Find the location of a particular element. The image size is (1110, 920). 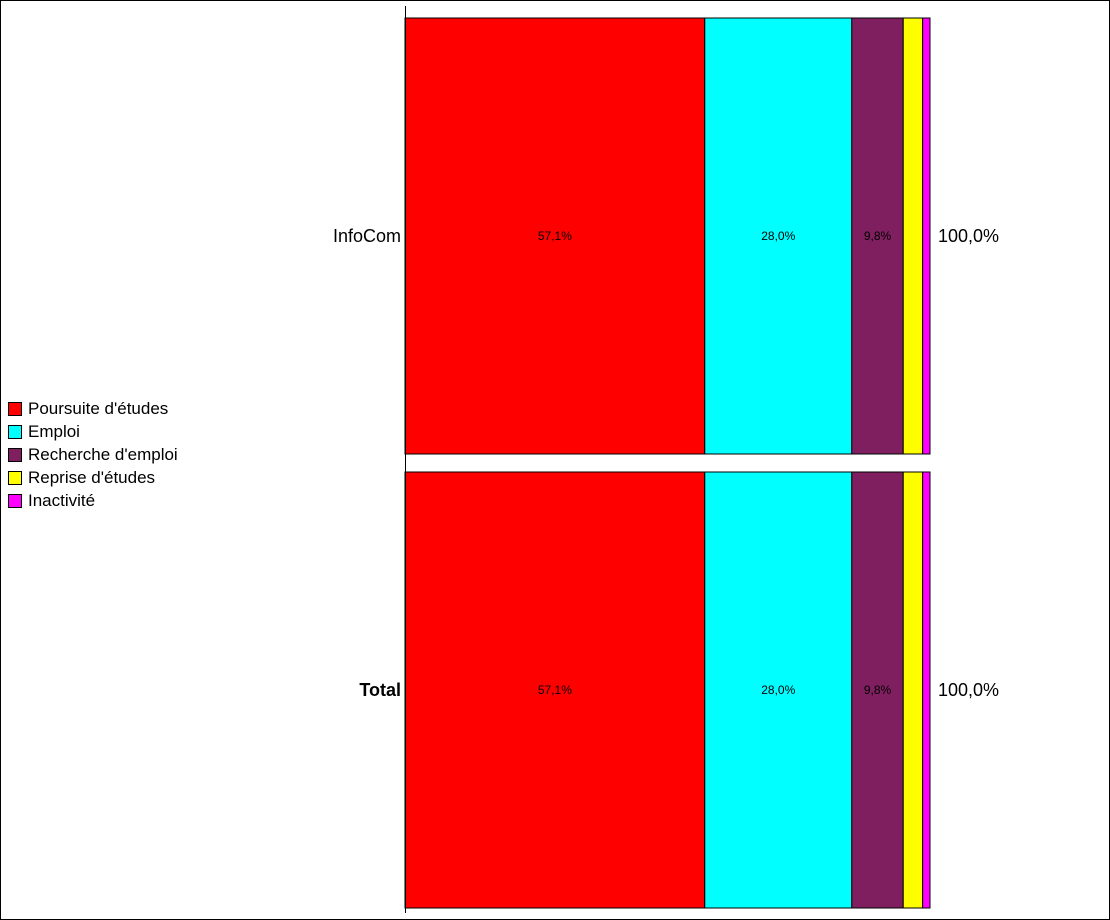

legend-item-1: Poursuite d'études is located at coordinates (93, 408).